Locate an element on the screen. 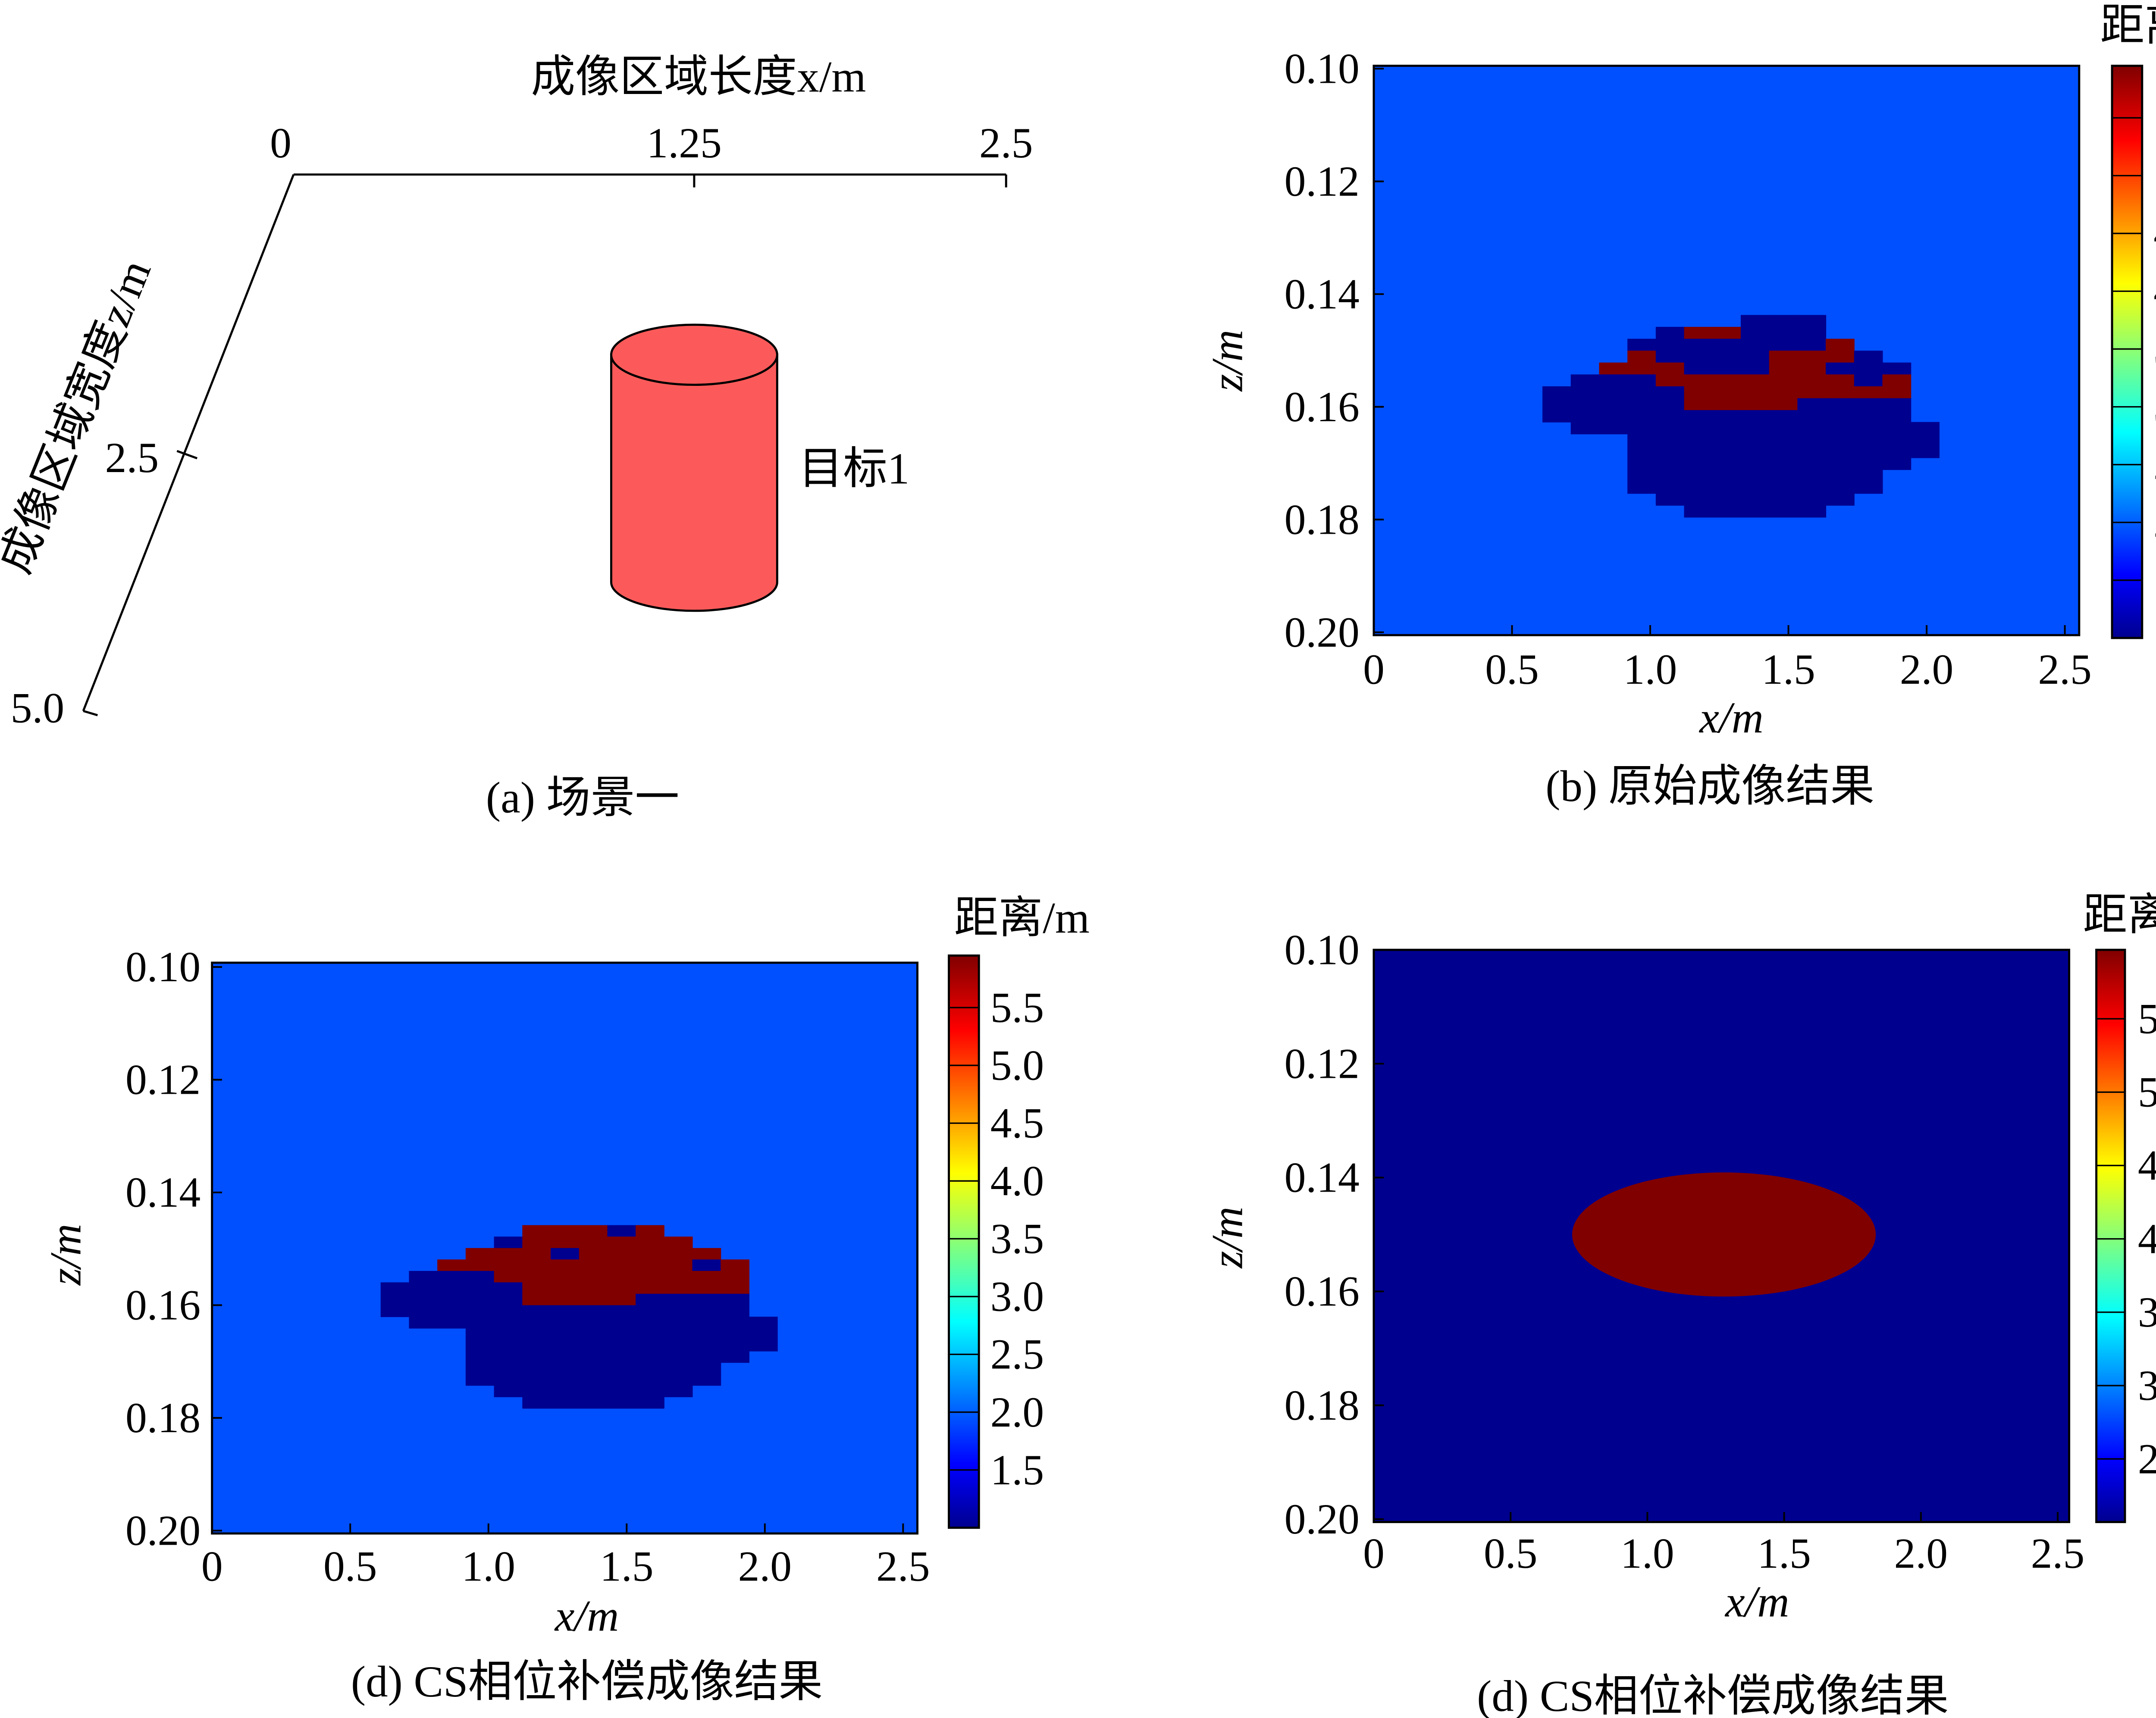 The image size is (2156, 1718). x-axis-label: x/m is located at coordinates (586, 1616).